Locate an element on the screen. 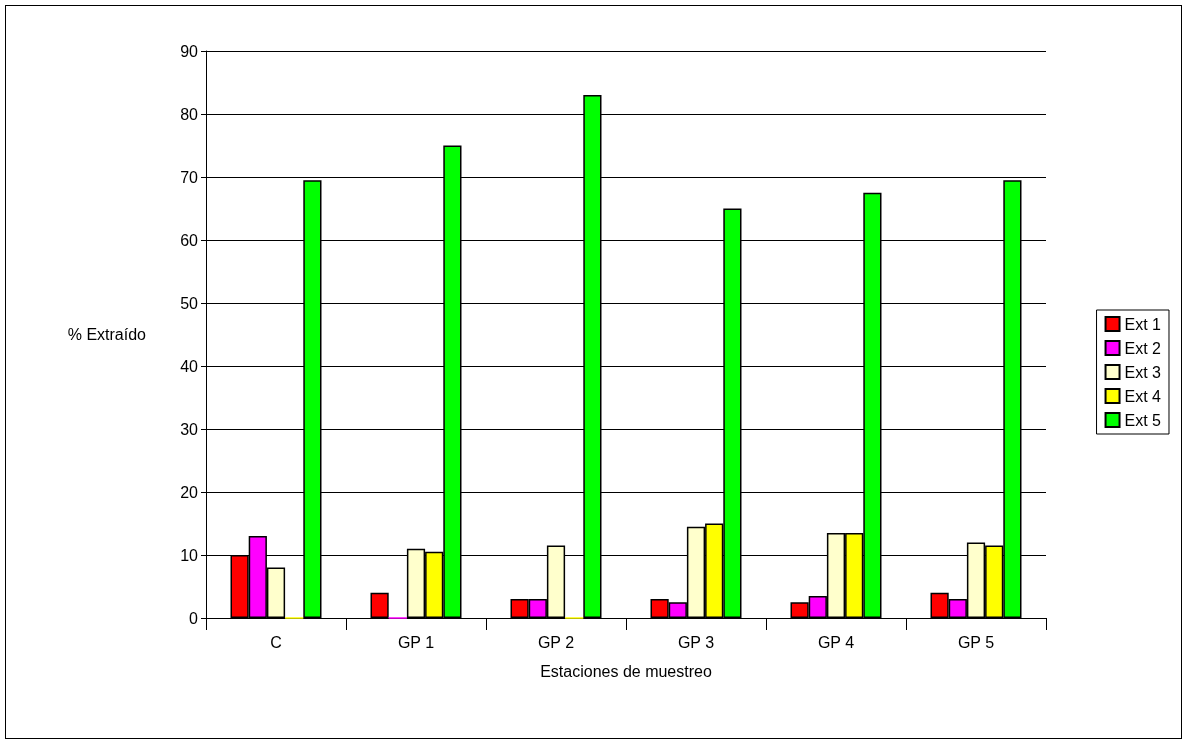  y-tick-label: 30 is located at coordinates (189, 429).